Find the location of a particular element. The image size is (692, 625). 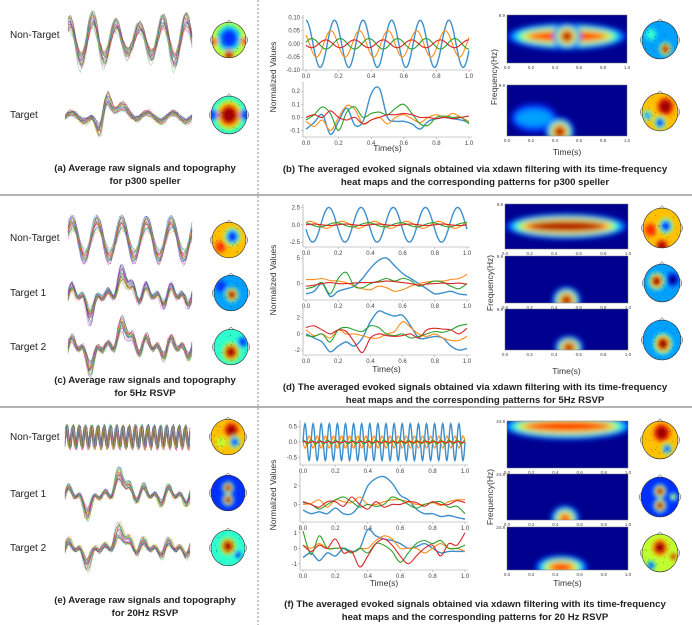

evoked-signal-chart-b is located at coordinates (386, 77).